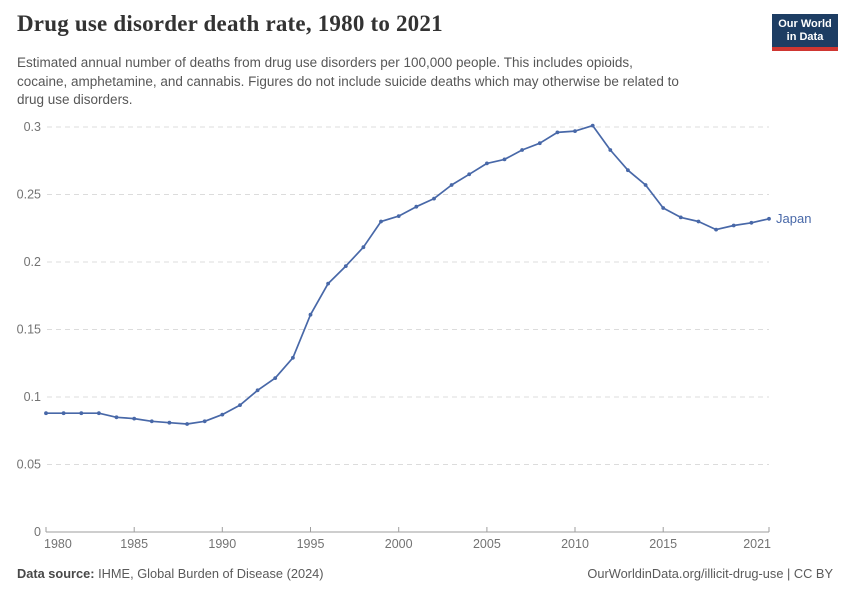  What do you see at coordinates (575, 544) in the screenshot?
I see `x-axis-tick-label: 2010` at bounding box center [575, 544].